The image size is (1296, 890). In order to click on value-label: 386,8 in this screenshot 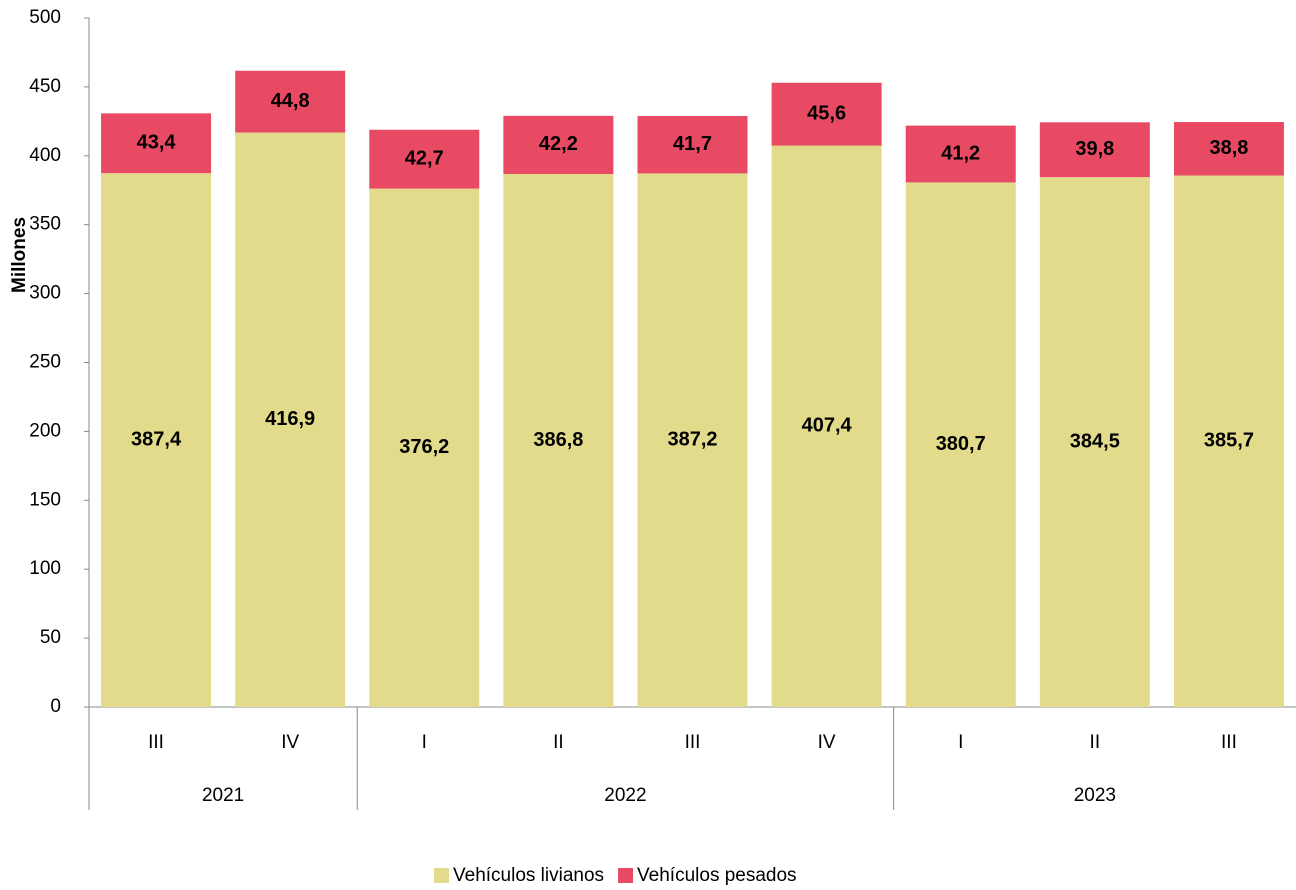, I will do `click(558, 440)`.